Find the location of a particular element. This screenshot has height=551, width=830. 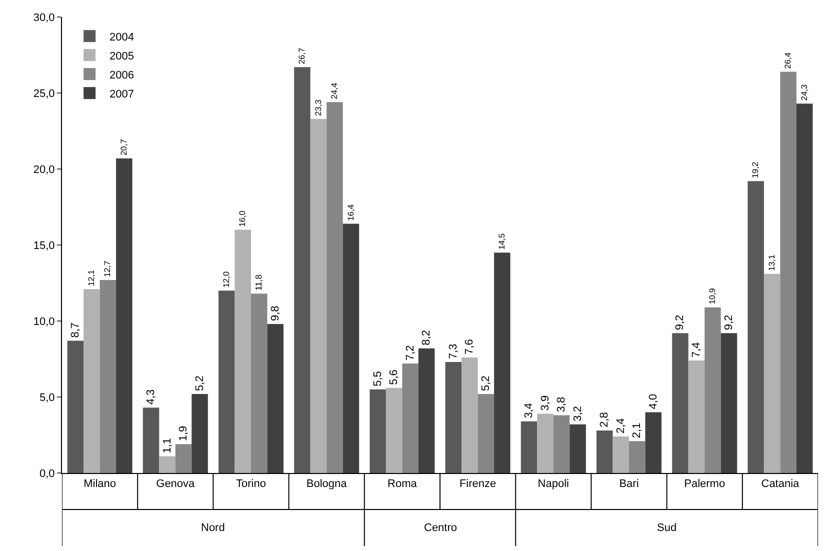

x-tick-label: Roma is located at coordinates (403, 484).